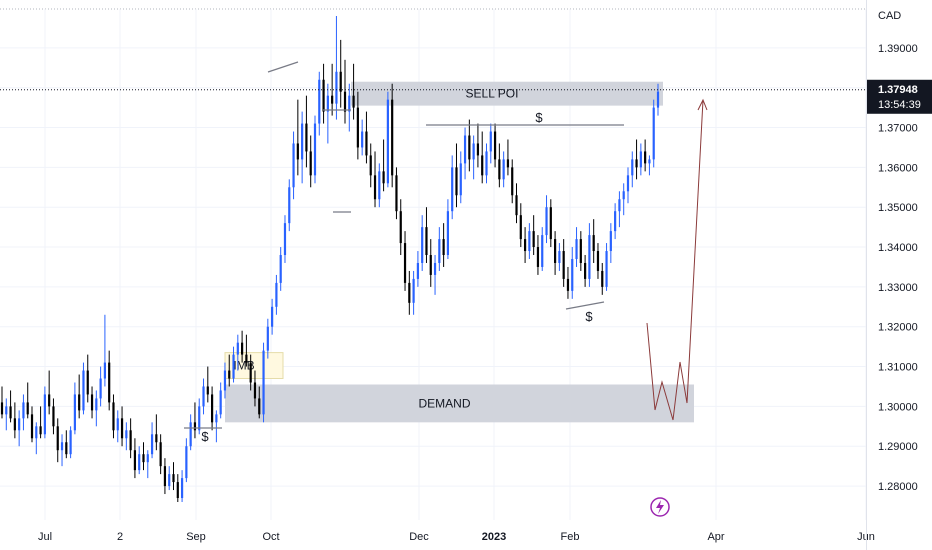  I want to click on y-tick-label: 1.34000, so click(898, 248).